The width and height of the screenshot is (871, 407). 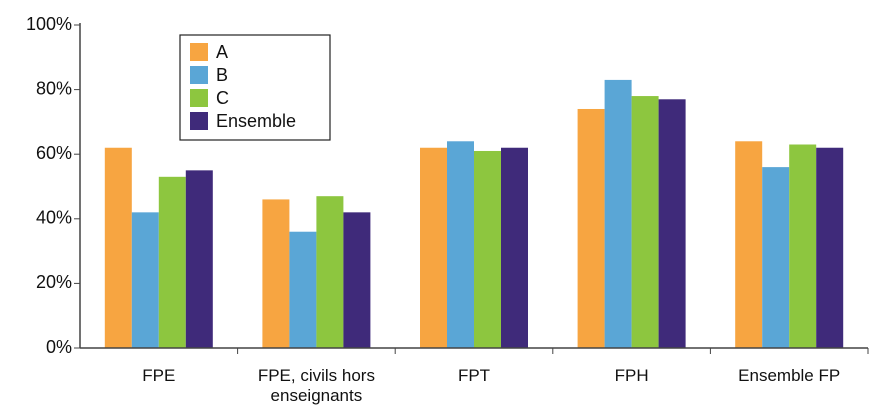 What do you see at coordinates (54, 153) in the screenshot?
I see `y-tick-label: 60%` at bounding box center [54, 153].